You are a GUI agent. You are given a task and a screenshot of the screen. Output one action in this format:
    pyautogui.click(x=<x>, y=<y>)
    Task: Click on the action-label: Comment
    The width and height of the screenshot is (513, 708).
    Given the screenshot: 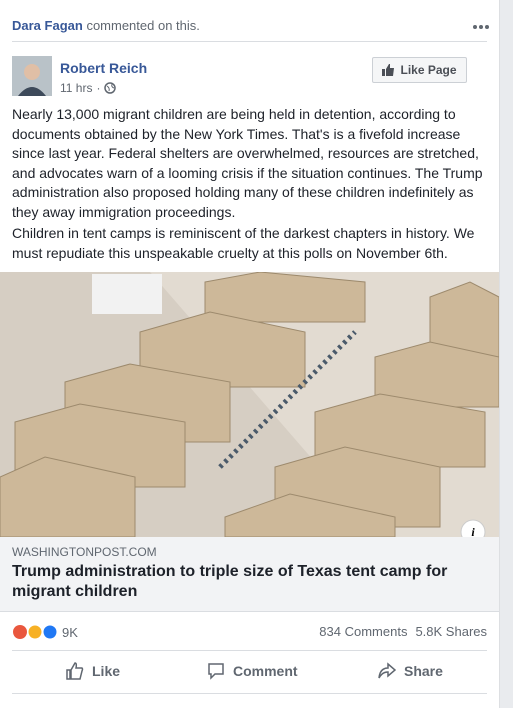 What is the action you would take?
    pyautogui.click(x=265, y=671)
    